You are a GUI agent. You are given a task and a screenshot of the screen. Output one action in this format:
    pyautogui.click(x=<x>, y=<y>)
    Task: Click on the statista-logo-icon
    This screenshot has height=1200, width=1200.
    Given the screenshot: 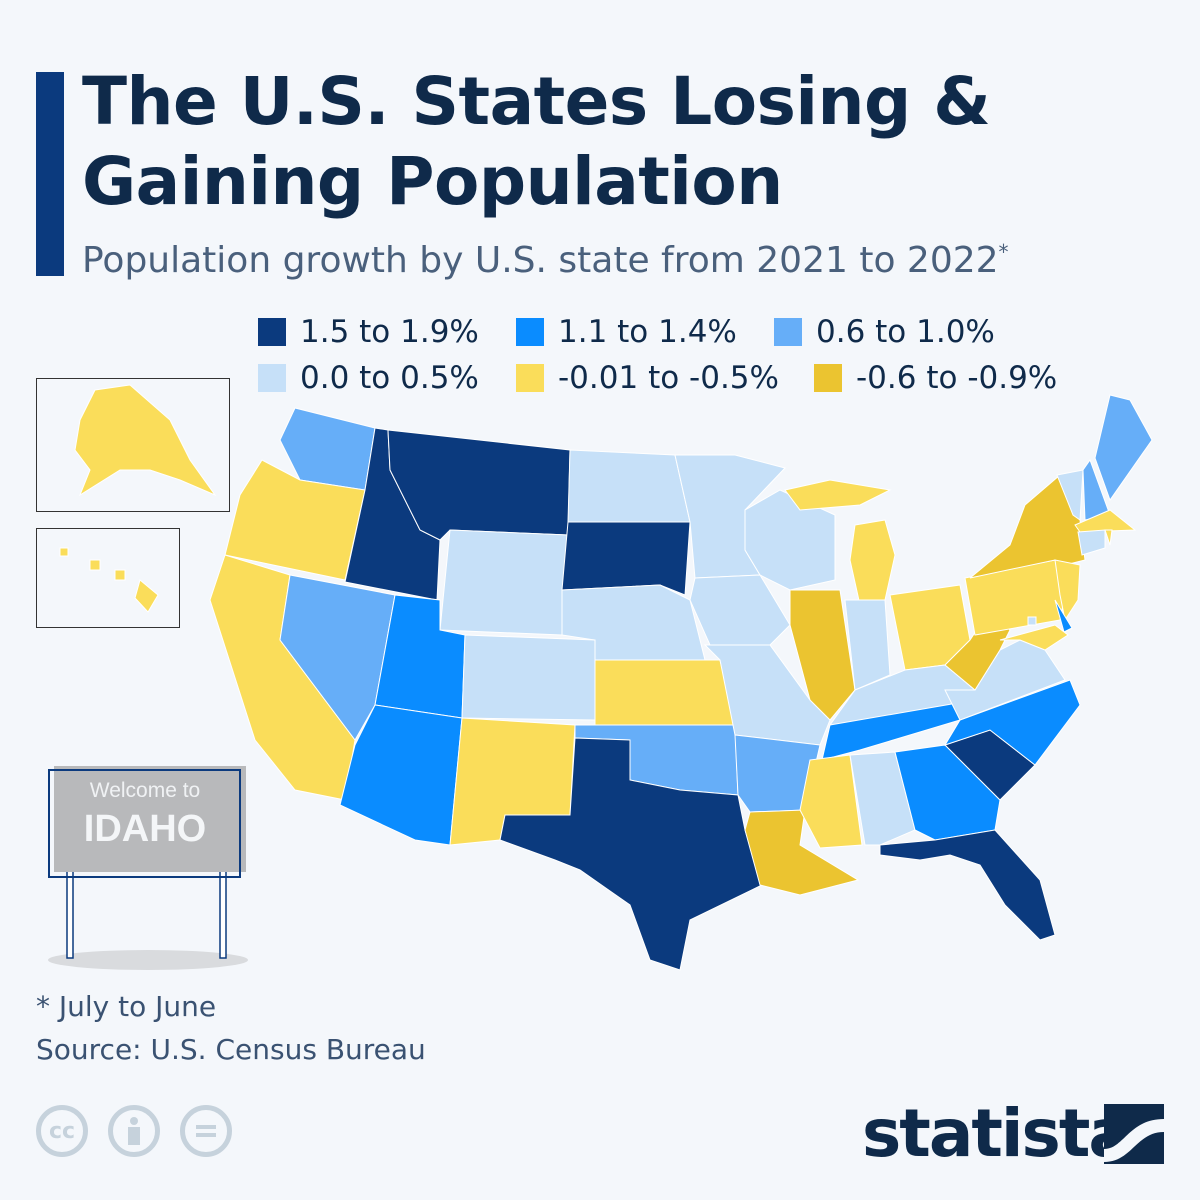 What is the action you would take?
    pyautogui.click(x=1134, y=1134)
    